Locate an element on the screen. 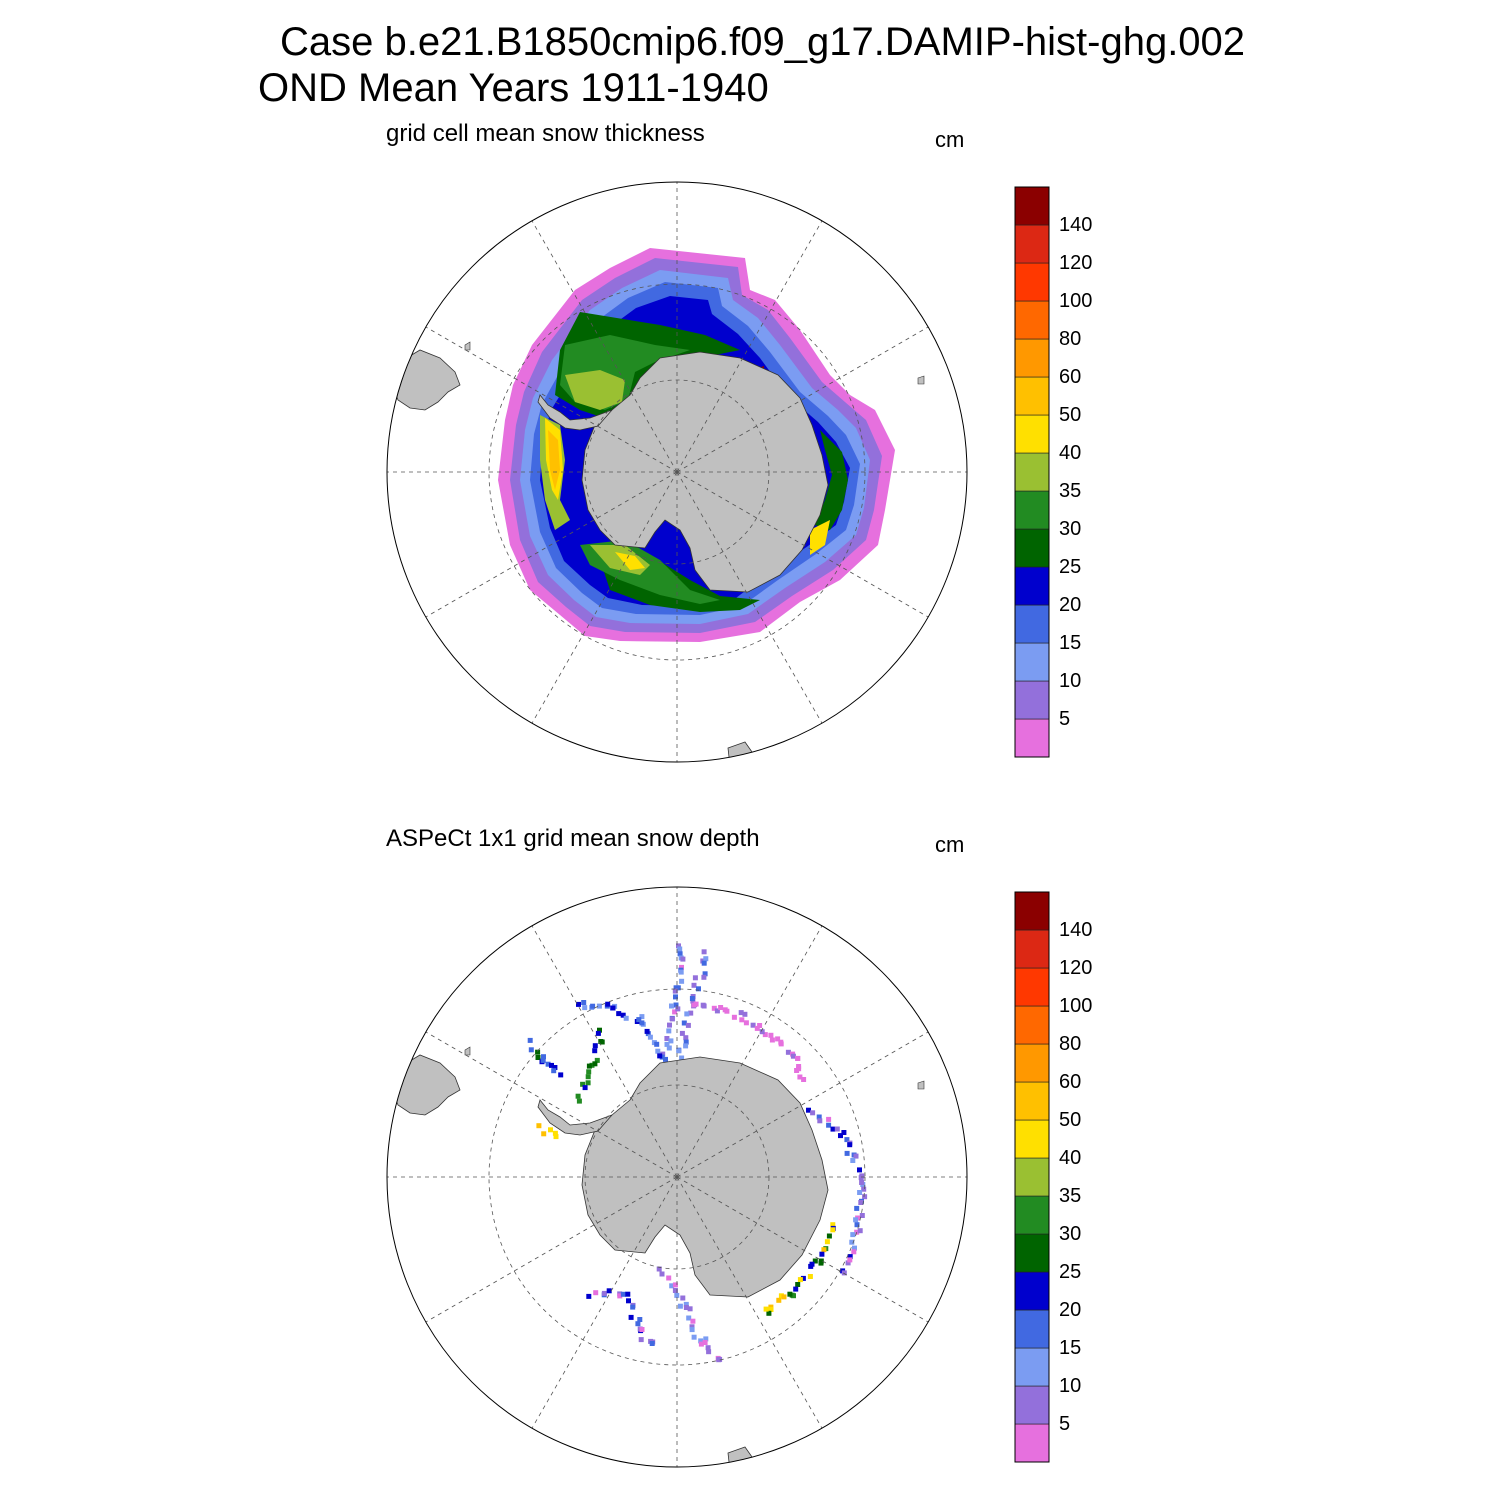  colorbar-label: 140 is located at coordinates (1076, 930).